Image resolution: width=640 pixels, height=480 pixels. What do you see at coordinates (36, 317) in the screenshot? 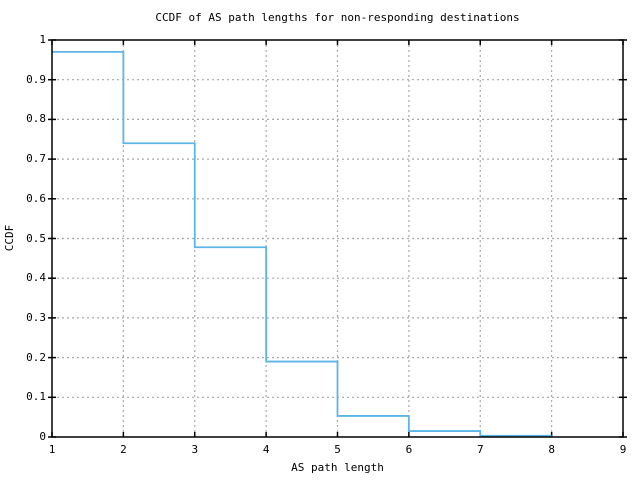
I see `y-tick-label: 0.3` at bounding box center [36, 317].